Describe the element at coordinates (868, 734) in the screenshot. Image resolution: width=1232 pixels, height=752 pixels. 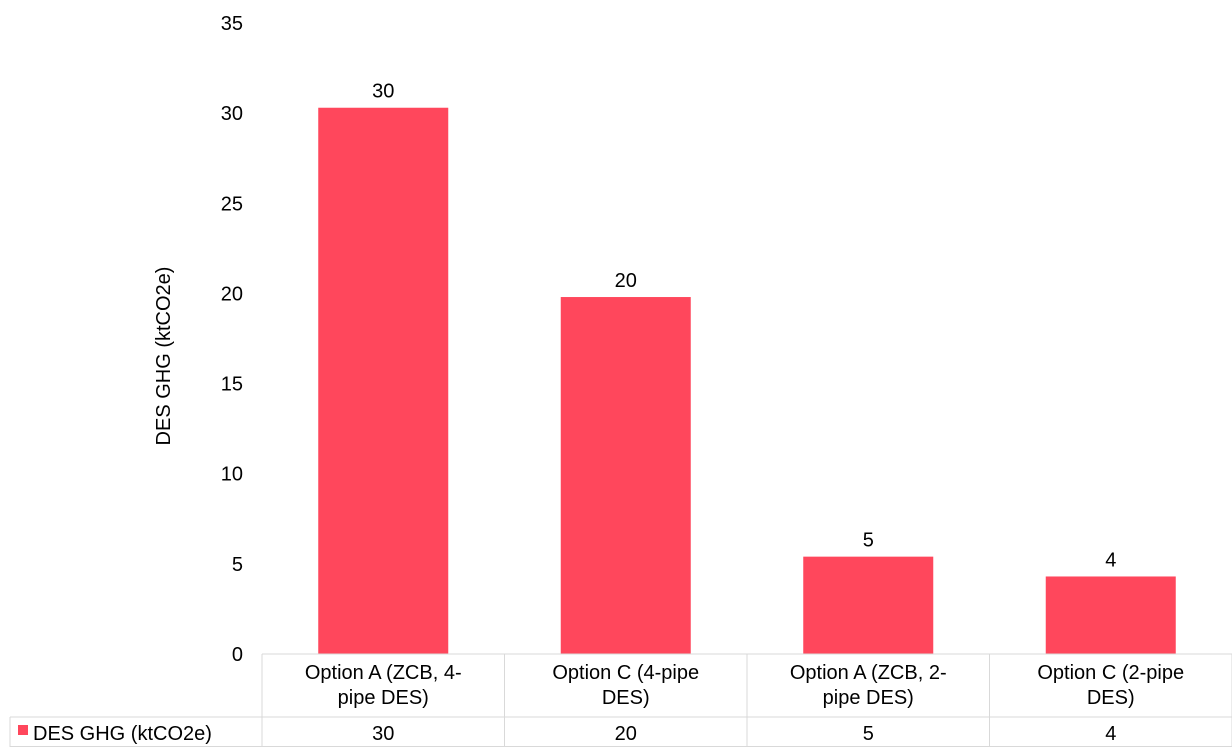
I see `data-table-value: 5` at that location.